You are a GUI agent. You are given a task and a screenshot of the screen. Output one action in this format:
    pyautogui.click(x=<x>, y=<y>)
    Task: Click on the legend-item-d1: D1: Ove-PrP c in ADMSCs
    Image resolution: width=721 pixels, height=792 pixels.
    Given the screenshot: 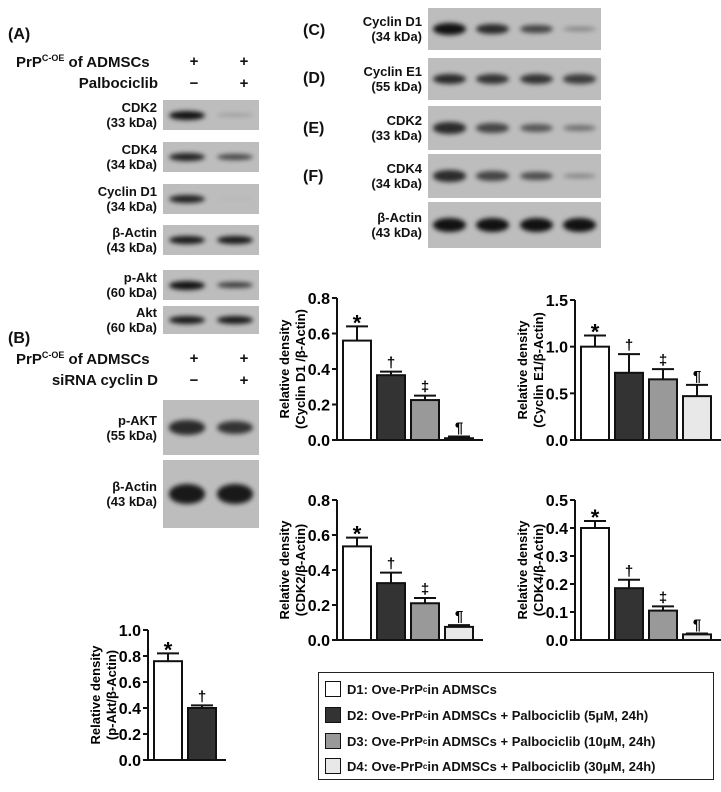 What is the action you would take?
    pyautogui.click(x=411, y=689)
    